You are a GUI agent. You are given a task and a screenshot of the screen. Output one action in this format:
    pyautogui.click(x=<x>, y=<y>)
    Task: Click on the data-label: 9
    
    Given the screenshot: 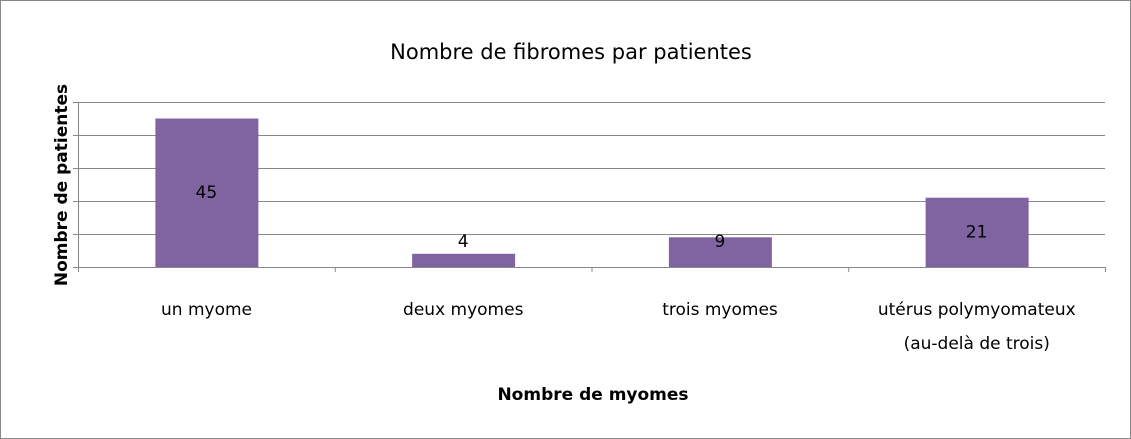 What is the action you would take?
    pyautogui.click(x=719, y=242)
    